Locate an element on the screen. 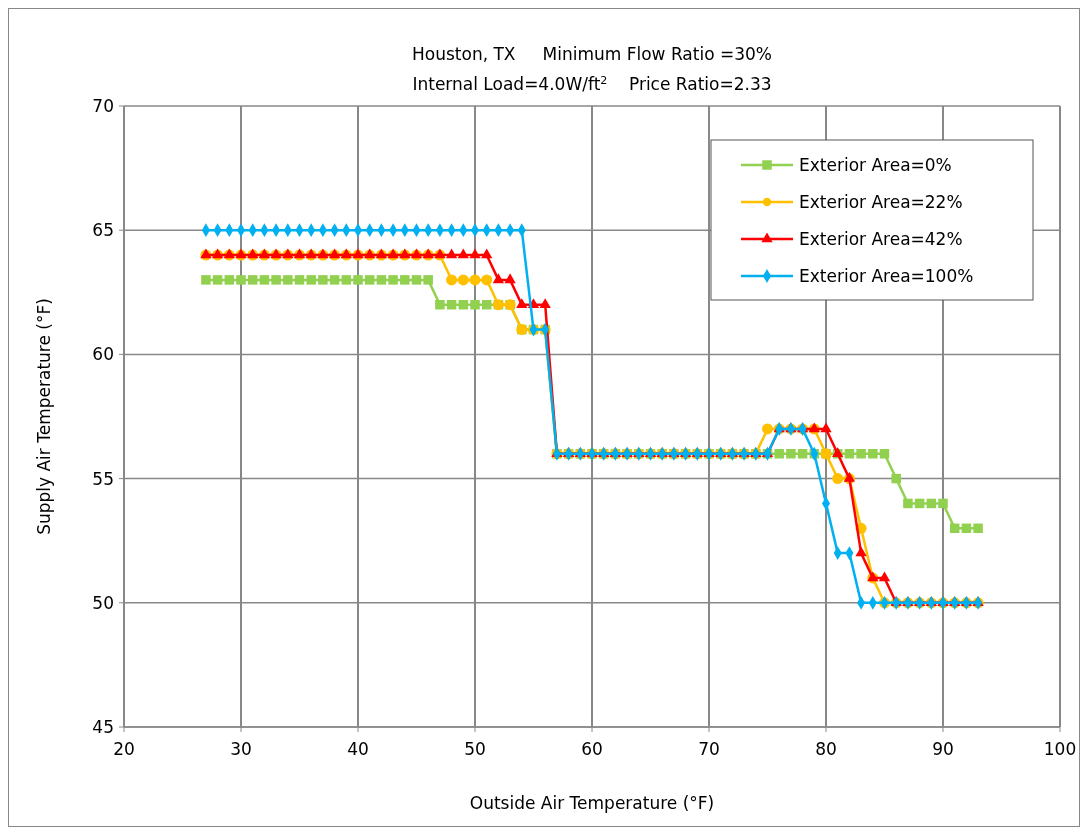 The height and width of the screenshot is (835, 1088). x-axis-title: Outside Air Temperature (°F) is located at coordinates (592, 803).